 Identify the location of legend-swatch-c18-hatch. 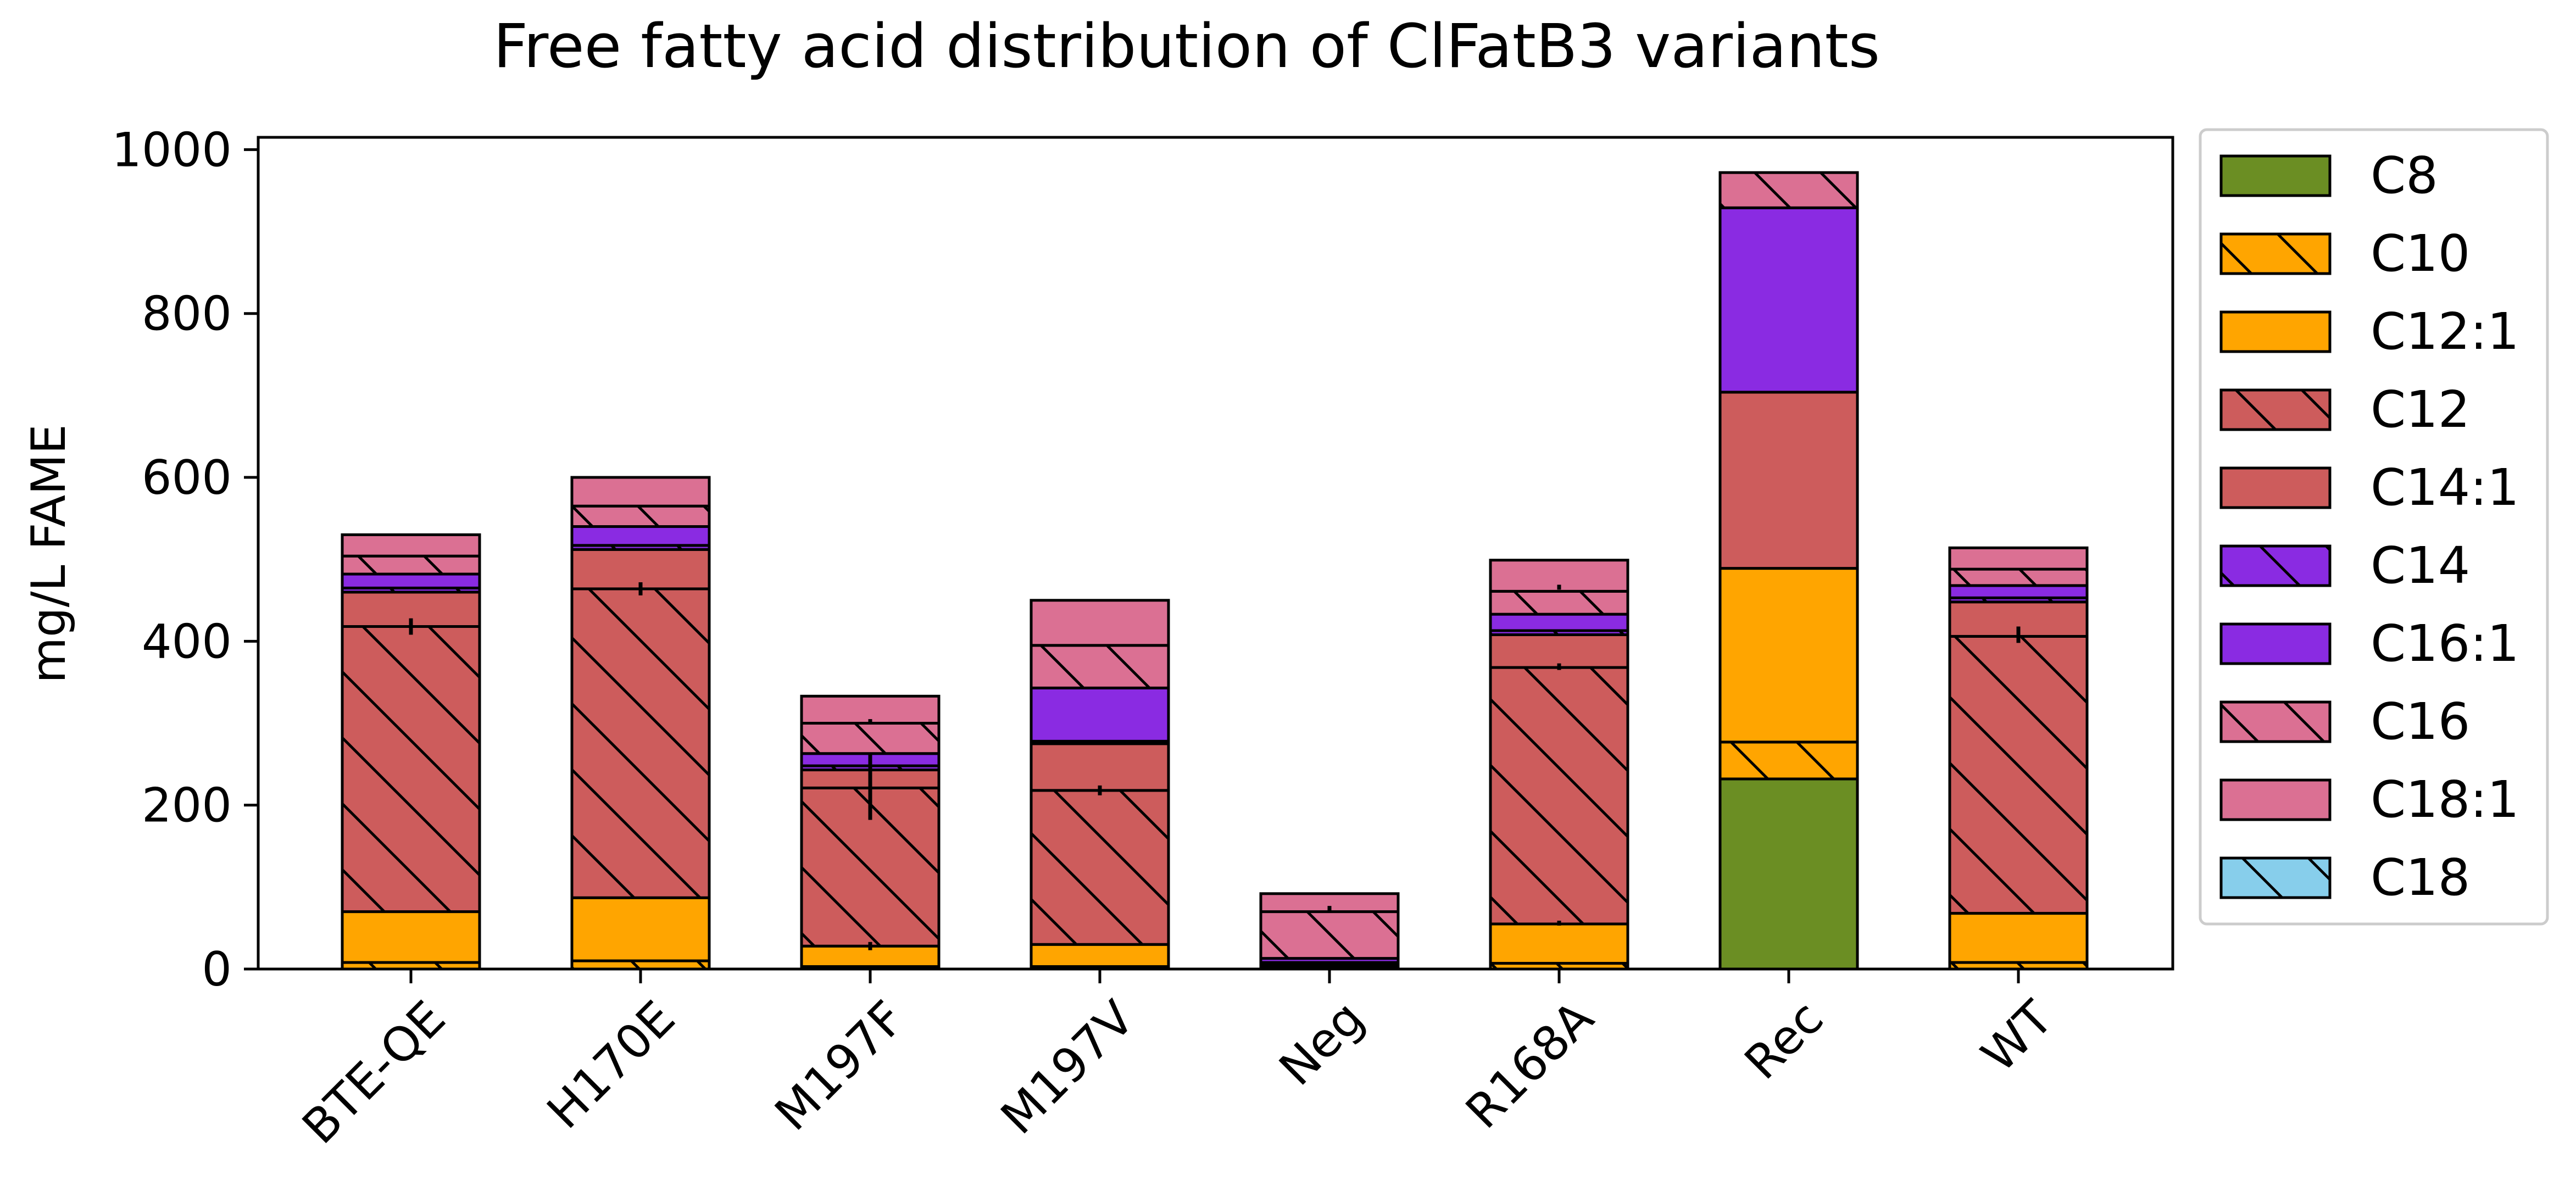
(2276, 878).